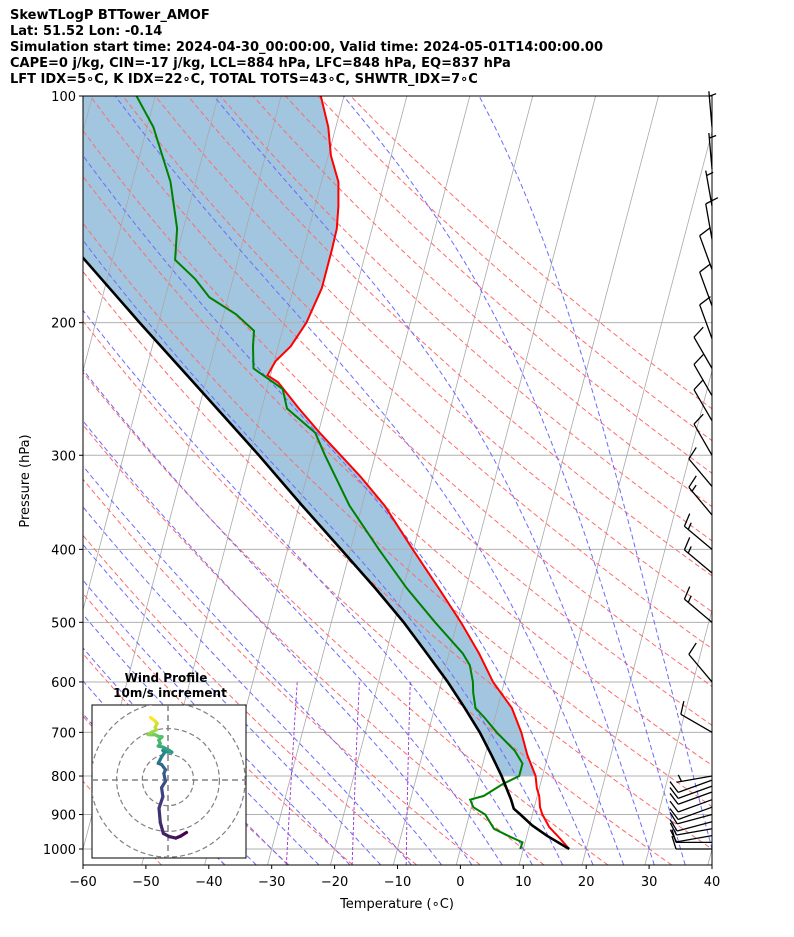  What do you see at coordinates (63, 816) in the screenshot?
I see `y-tick-label: 900` at bounding box center [63, 816].